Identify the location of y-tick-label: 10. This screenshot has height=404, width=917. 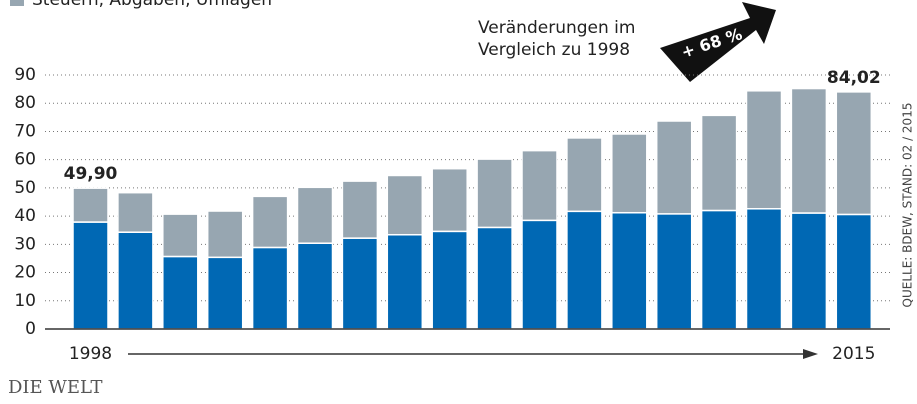
(25, 301).